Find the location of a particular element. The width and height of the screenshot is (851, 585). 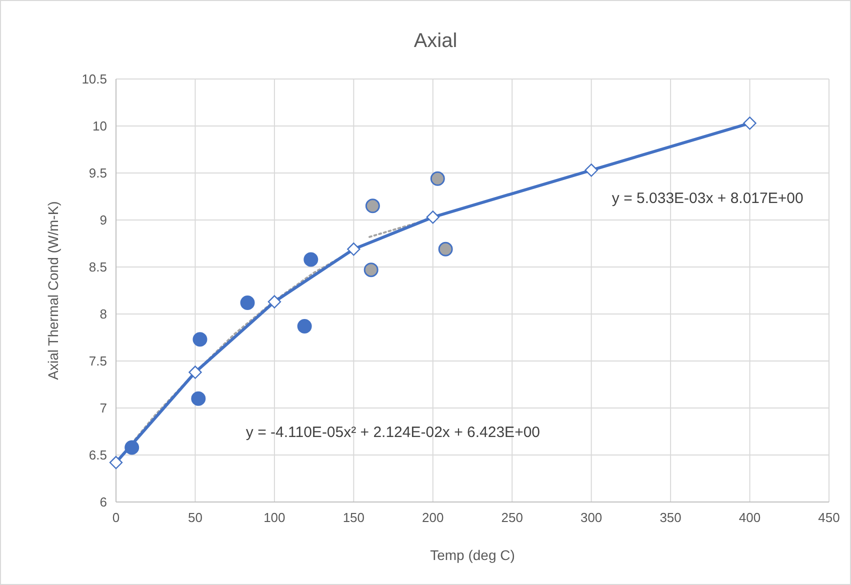

x-tick-label: 200 is located at coordinates (433, 517).